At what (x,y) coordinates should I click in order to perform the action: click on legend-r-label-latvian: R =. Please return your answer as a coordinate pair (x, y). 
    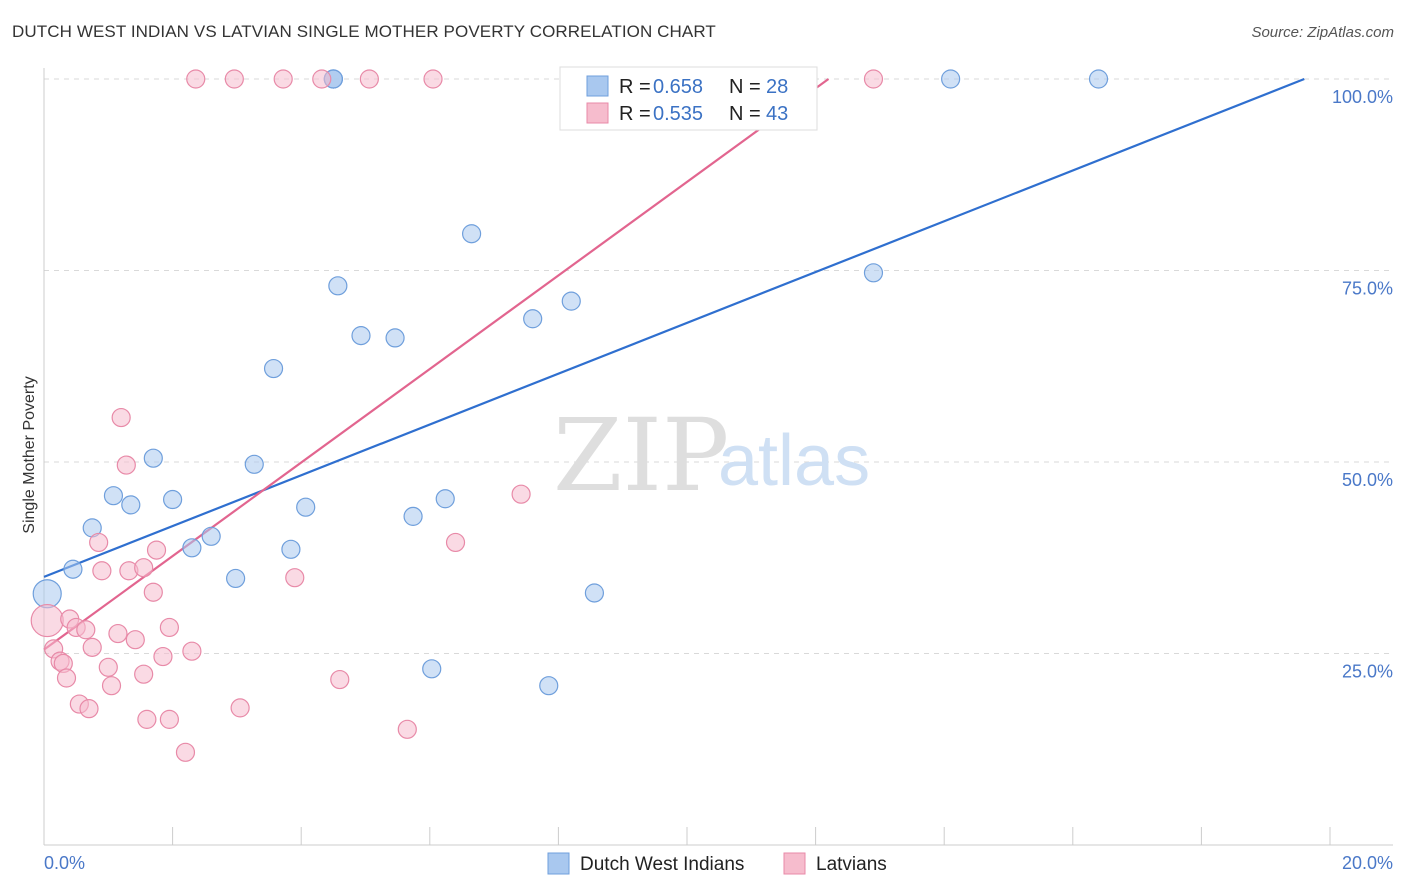
    Looking at the image, I should click on (635, 114).